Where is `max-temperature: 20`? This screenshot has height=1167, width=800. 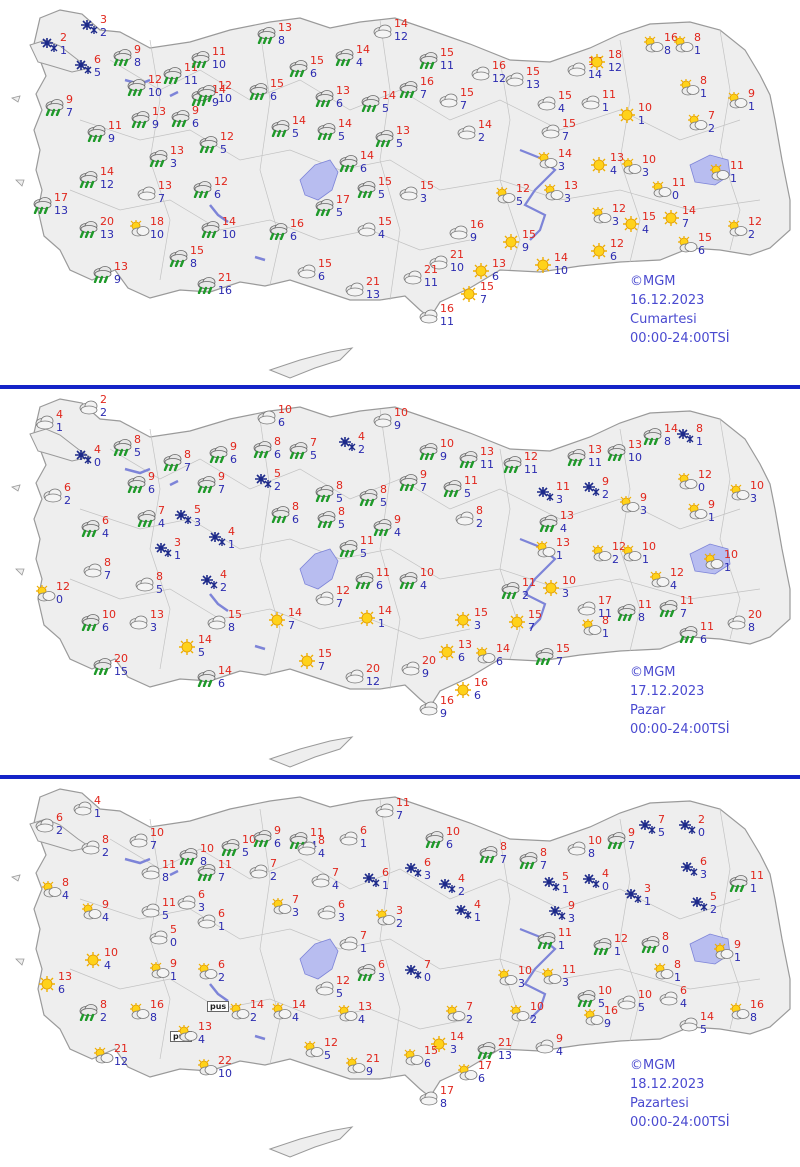
max-temperature: 20 is located at coordinates (373, 668).